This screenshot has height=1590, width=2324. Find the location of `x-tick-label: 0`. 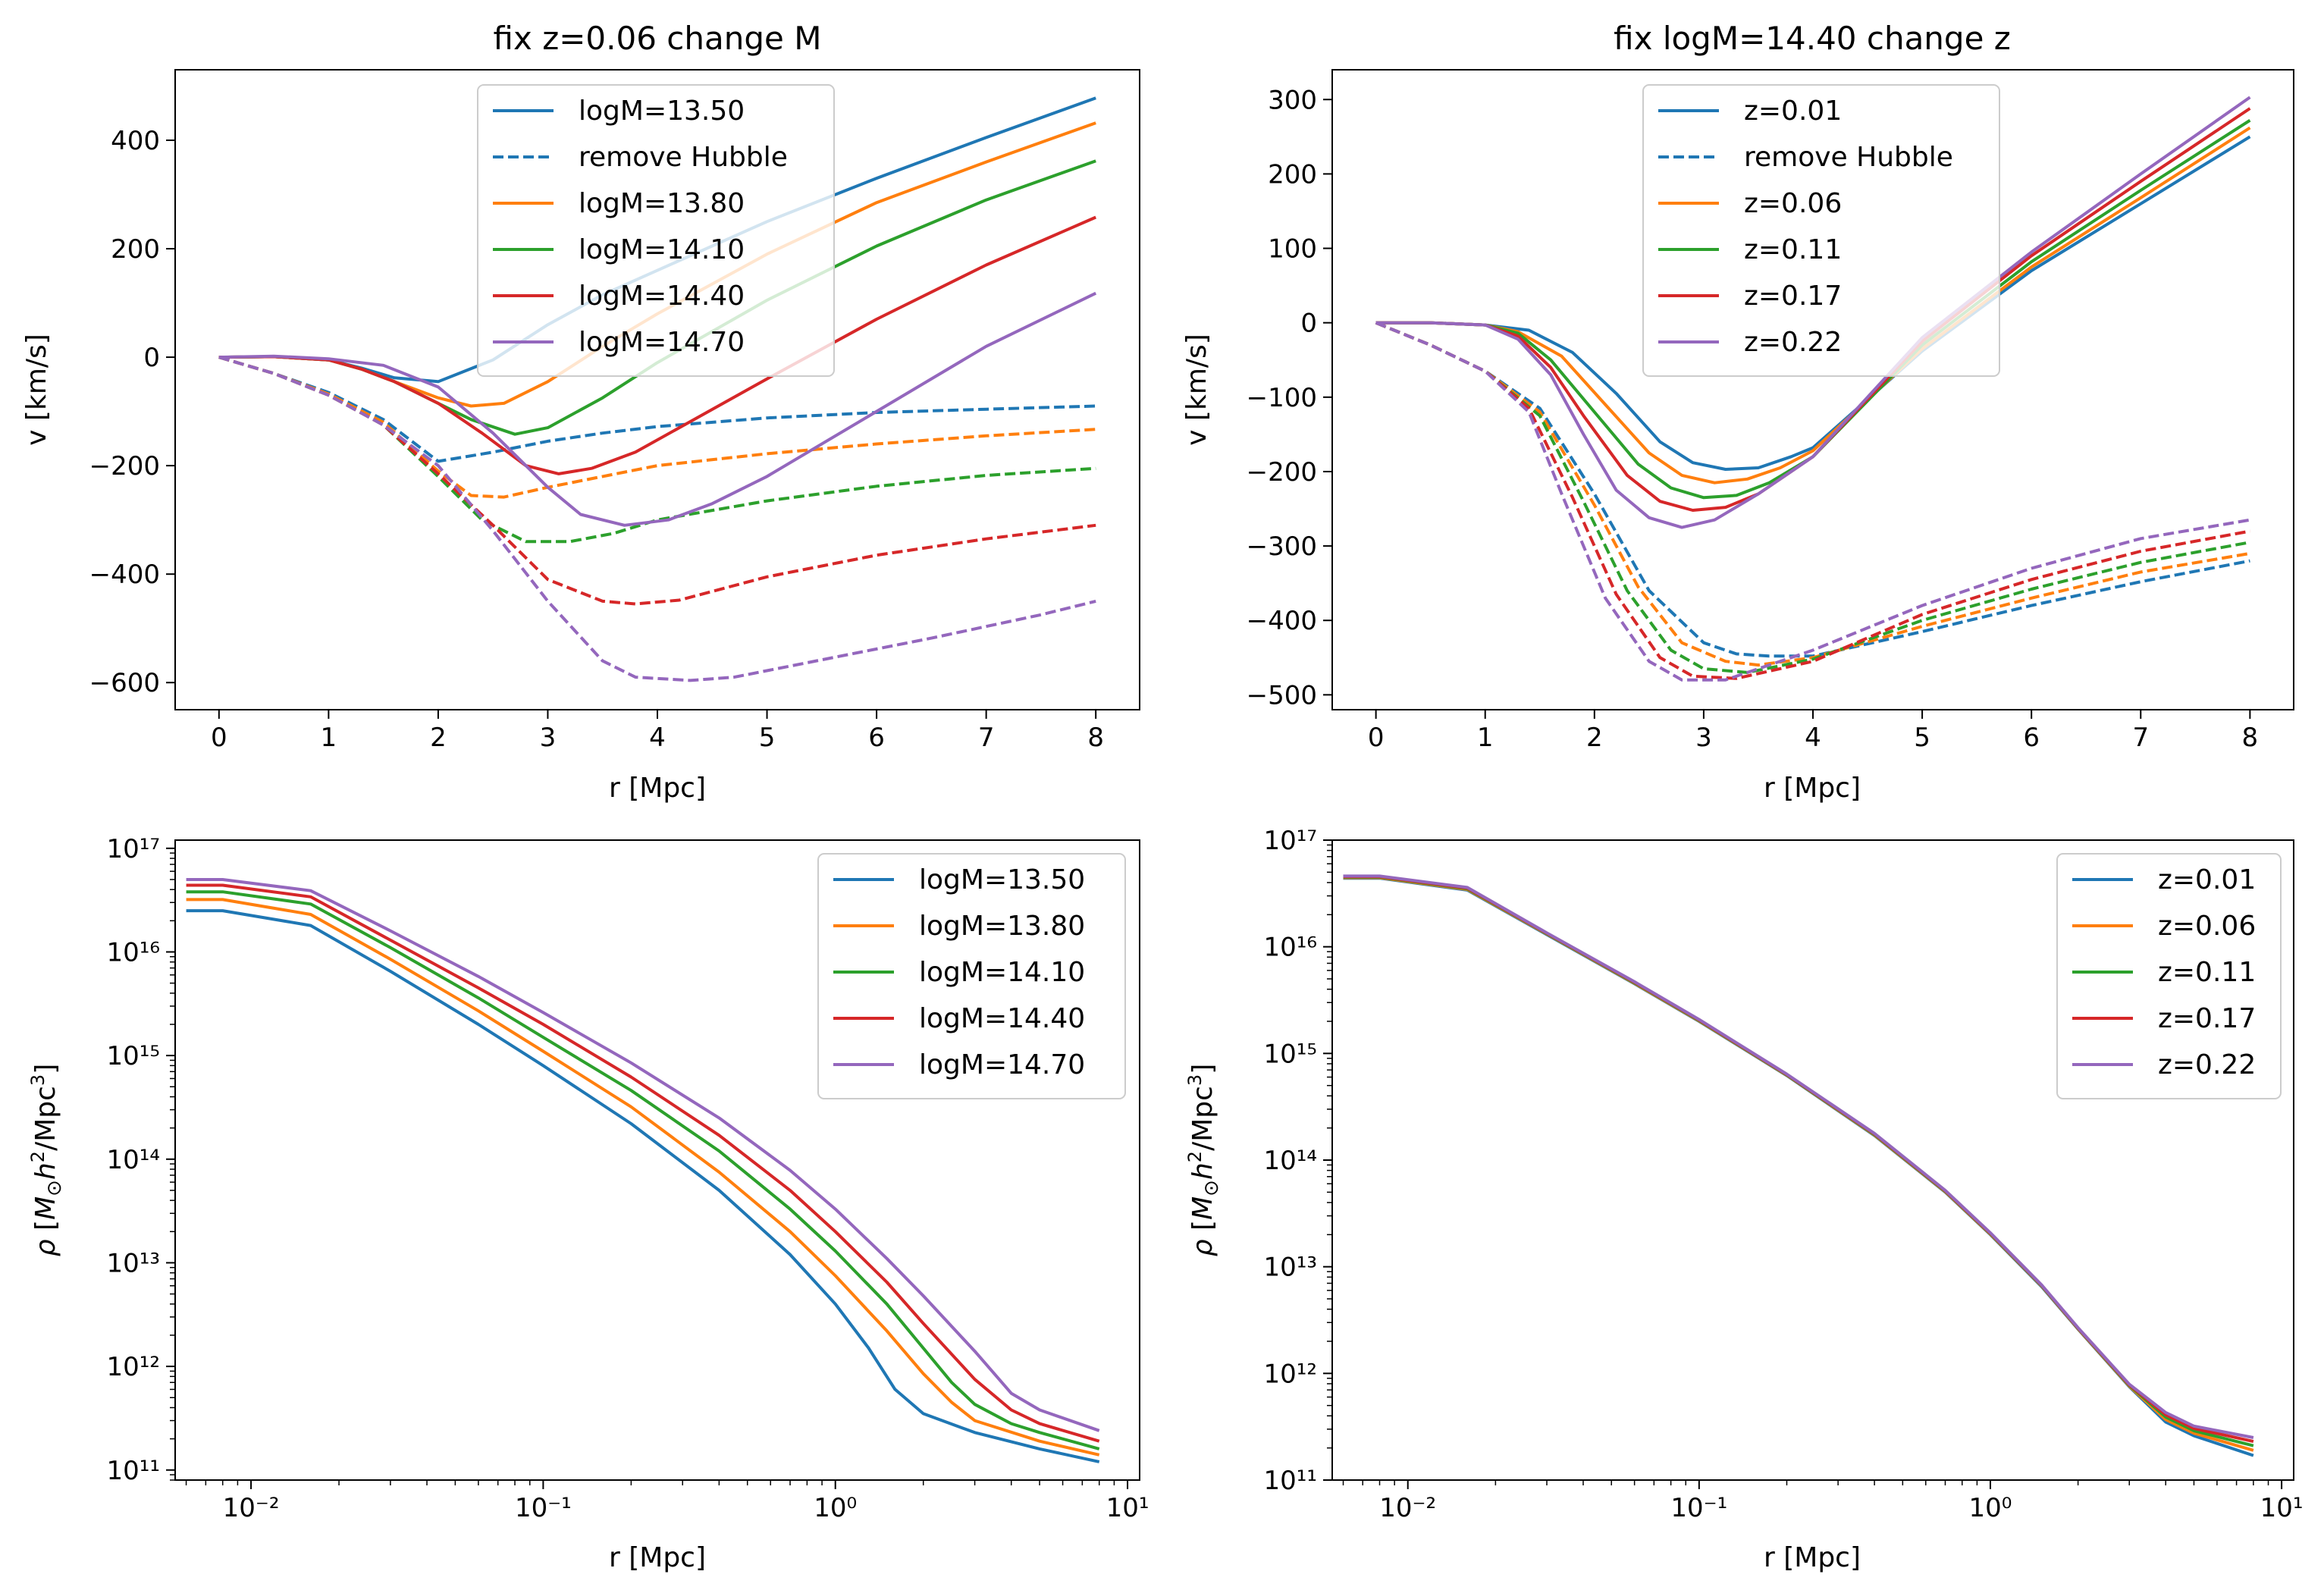

x-tick-label: 0 is located at coordinates (219, 738).